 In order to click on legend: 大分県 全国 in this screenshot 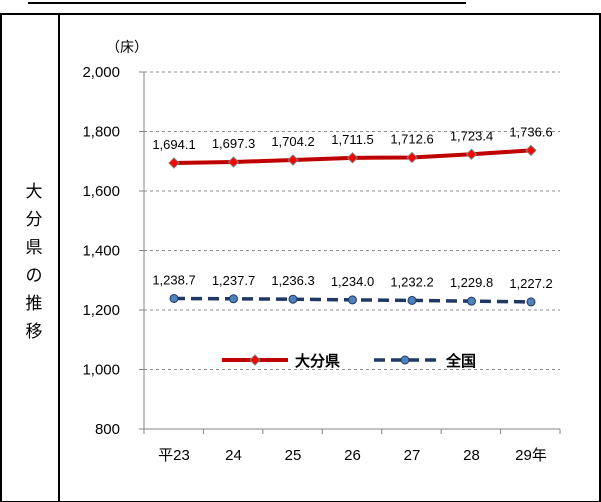, I will do `click(349, 361)`.